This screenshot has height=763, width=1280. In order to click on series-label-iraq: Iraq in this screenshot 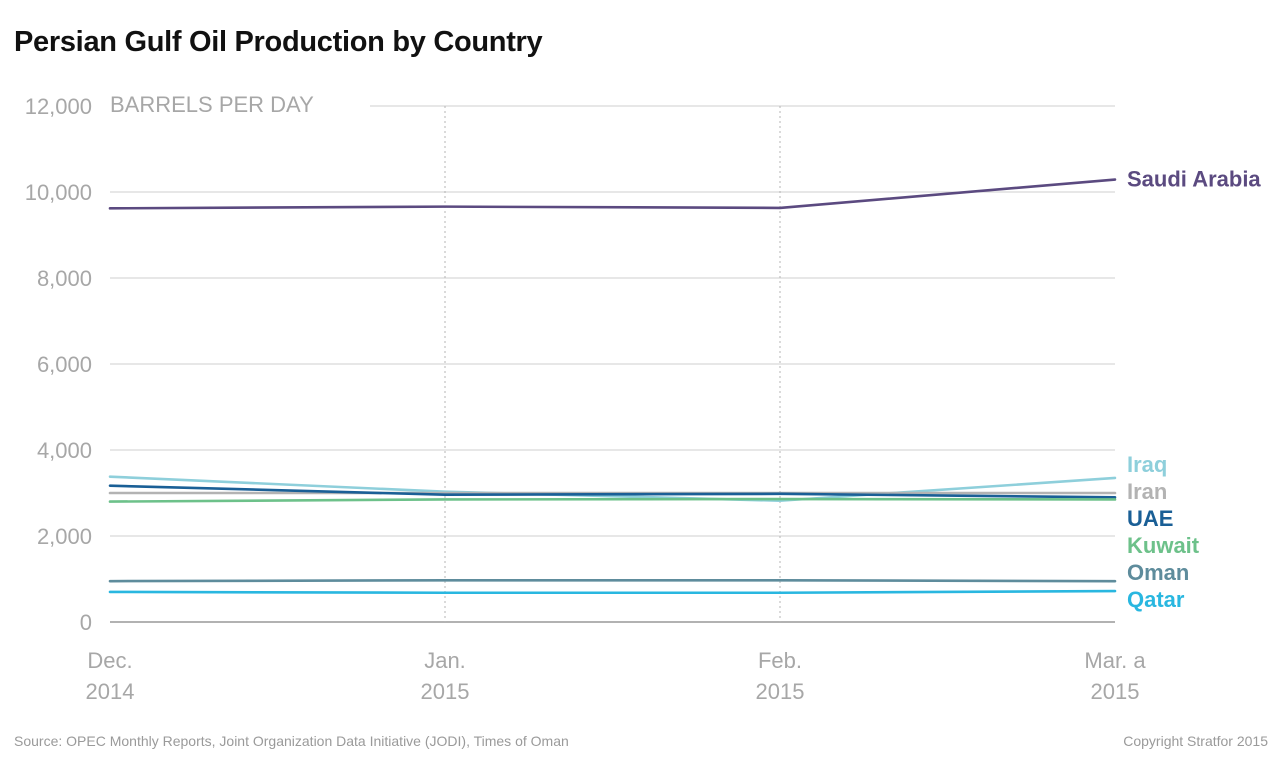, I will do `click(1147, 464)`.